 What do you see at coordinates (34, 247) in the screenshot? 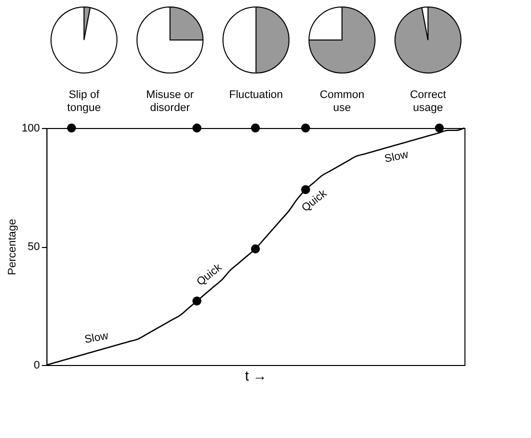
I see `y-tick-label: 50` at bounding box center [34, 247].